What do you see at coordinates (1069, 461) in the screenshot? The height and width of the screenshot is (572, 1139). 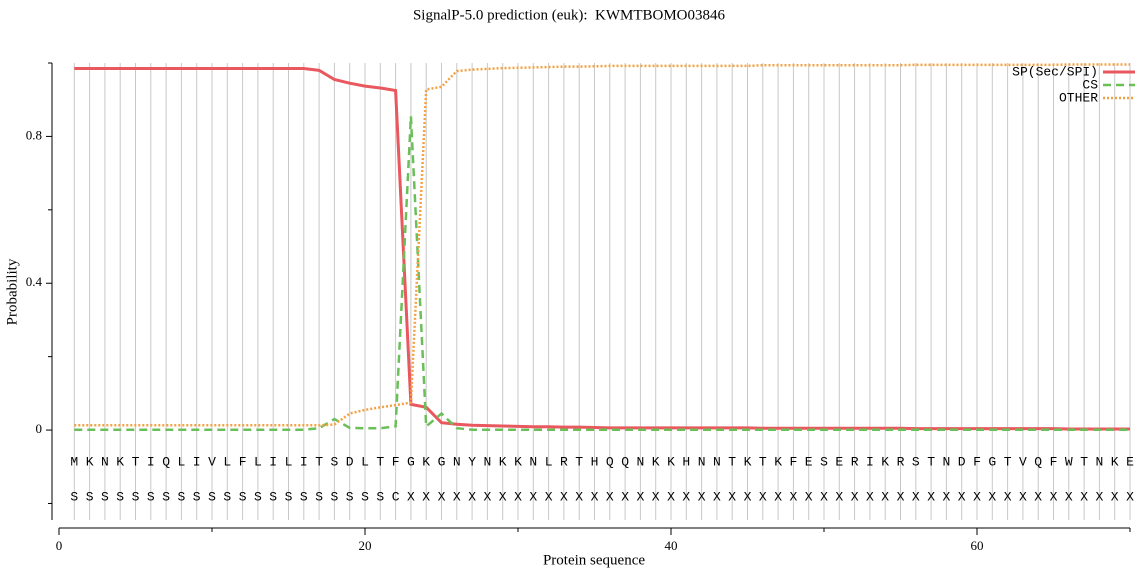 I see `residue: W` at bounding box center [1069, 461].